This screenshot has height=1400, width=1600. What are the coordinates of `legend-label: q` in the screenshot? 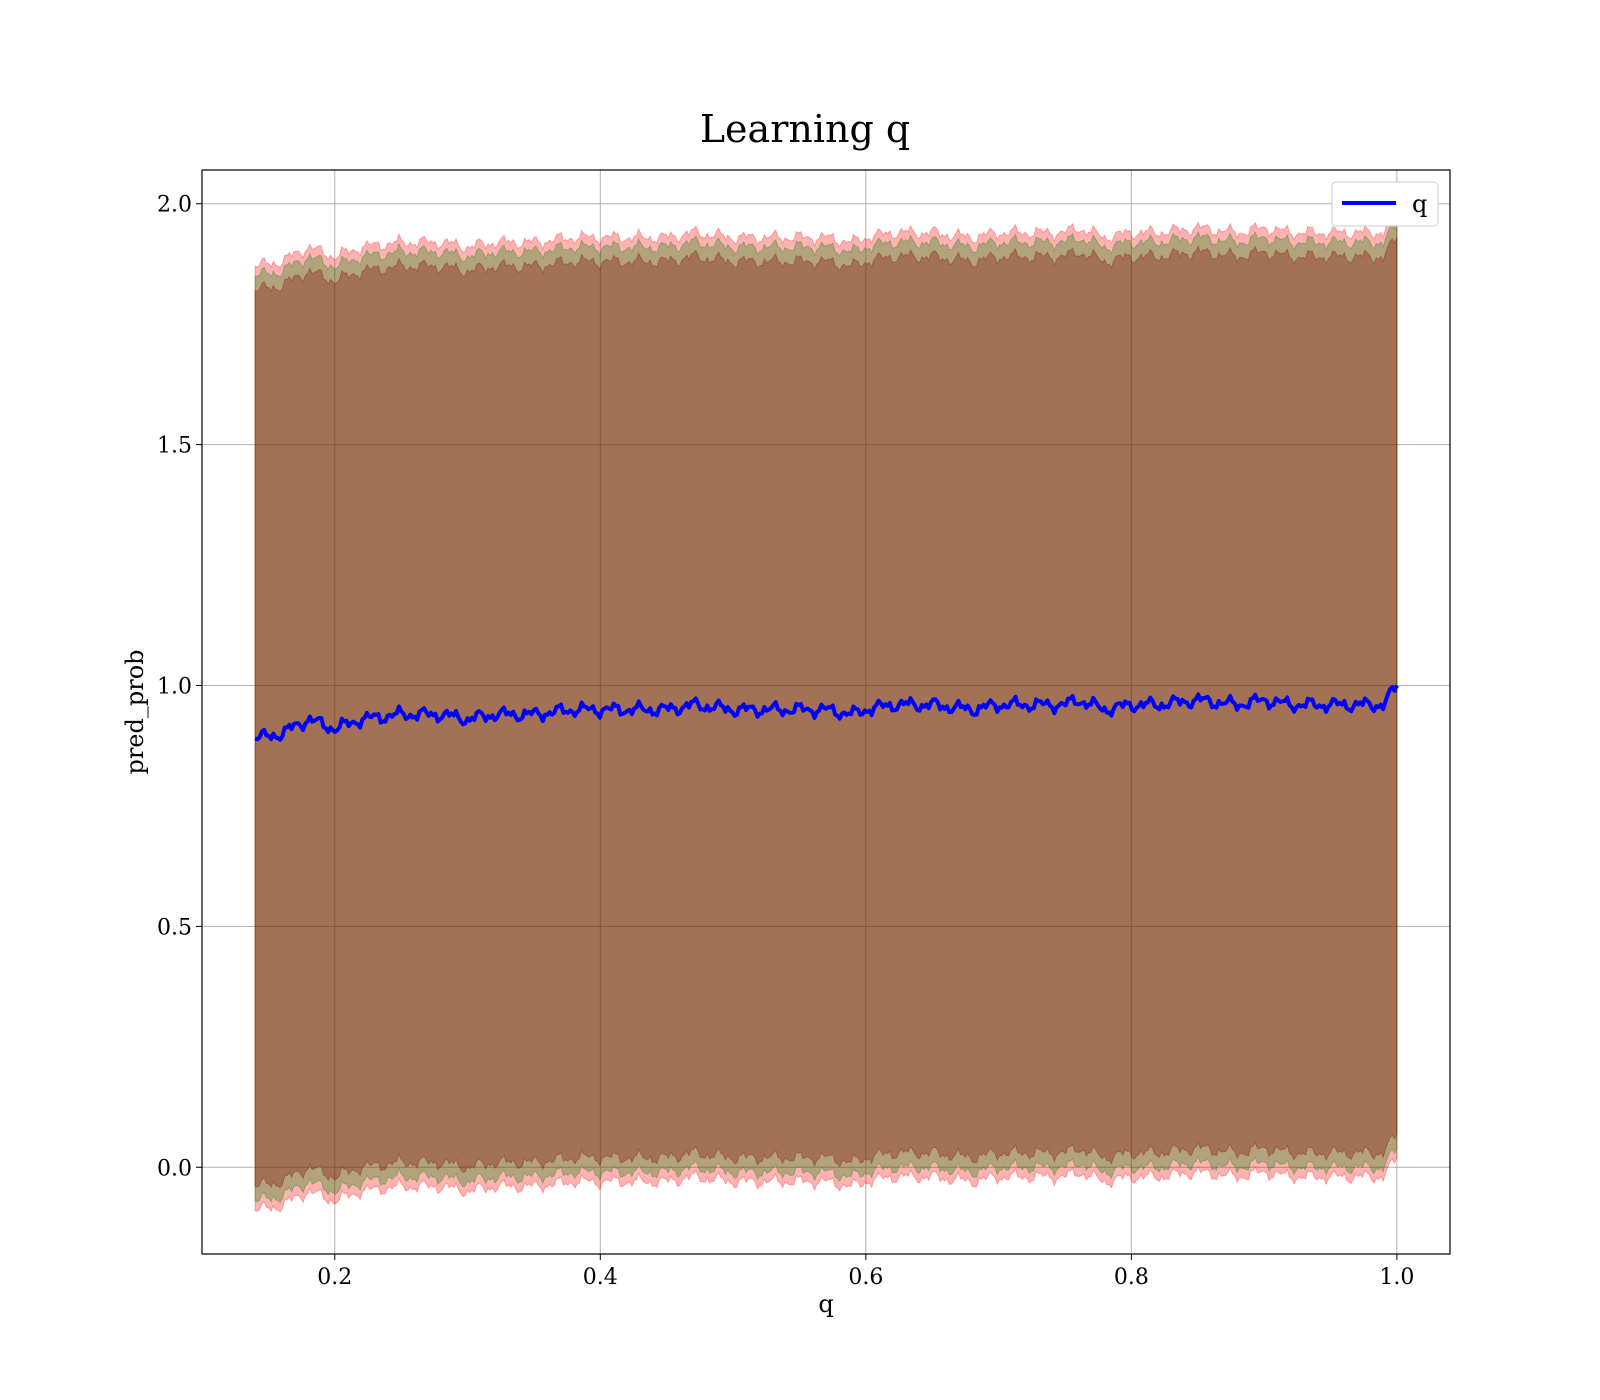 It's located at (1419, 204).